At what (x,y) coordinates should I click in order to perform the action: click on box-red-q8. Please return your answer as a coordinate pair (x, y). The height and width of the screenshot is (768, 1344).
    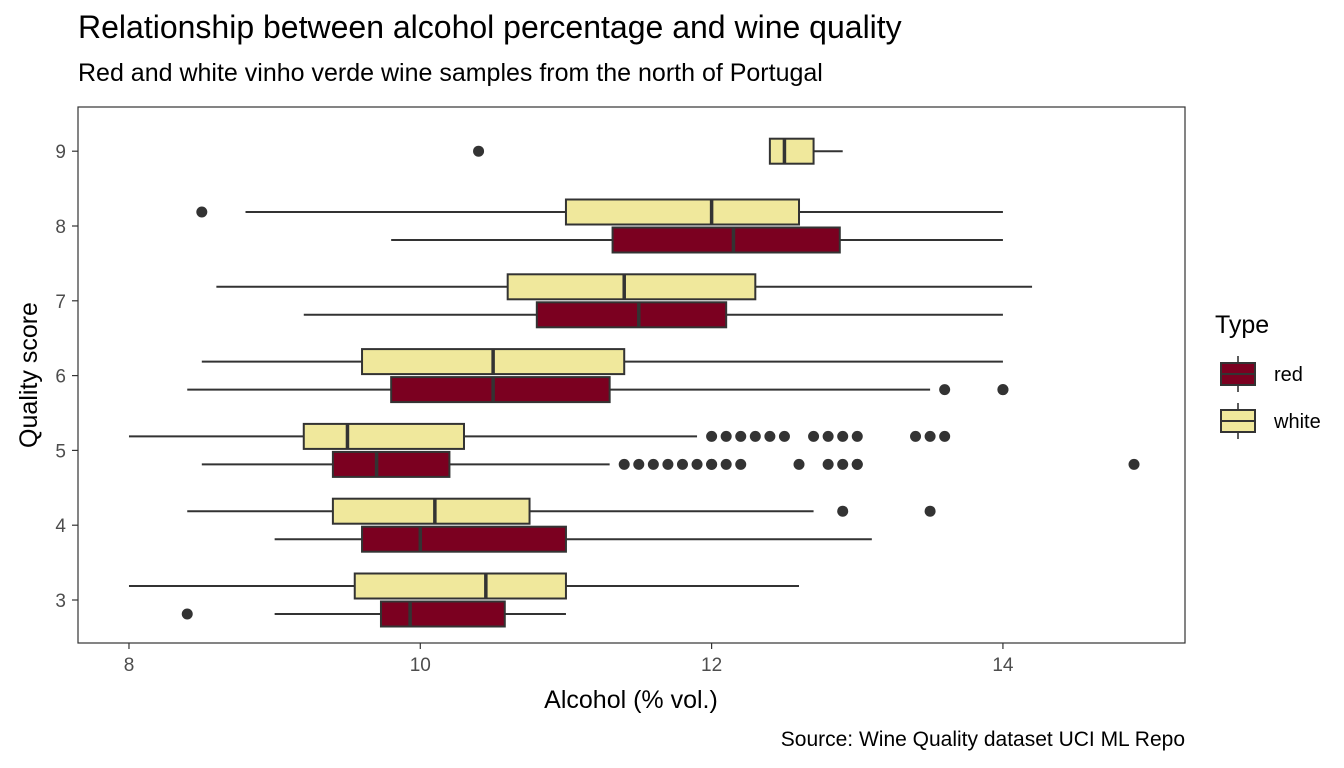
    Looking at the image, I should click on (697, 240).